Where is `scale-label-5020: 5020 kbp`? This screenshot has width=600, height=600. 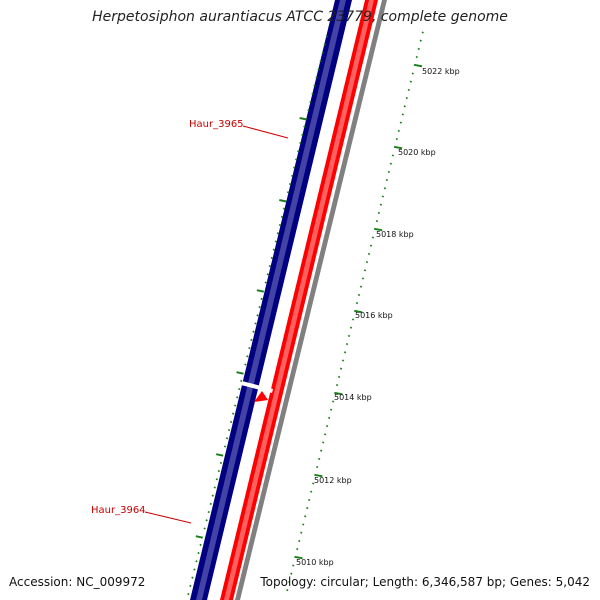
scale-label-5020: 5020 kbp is located at coordinates (417, 152).